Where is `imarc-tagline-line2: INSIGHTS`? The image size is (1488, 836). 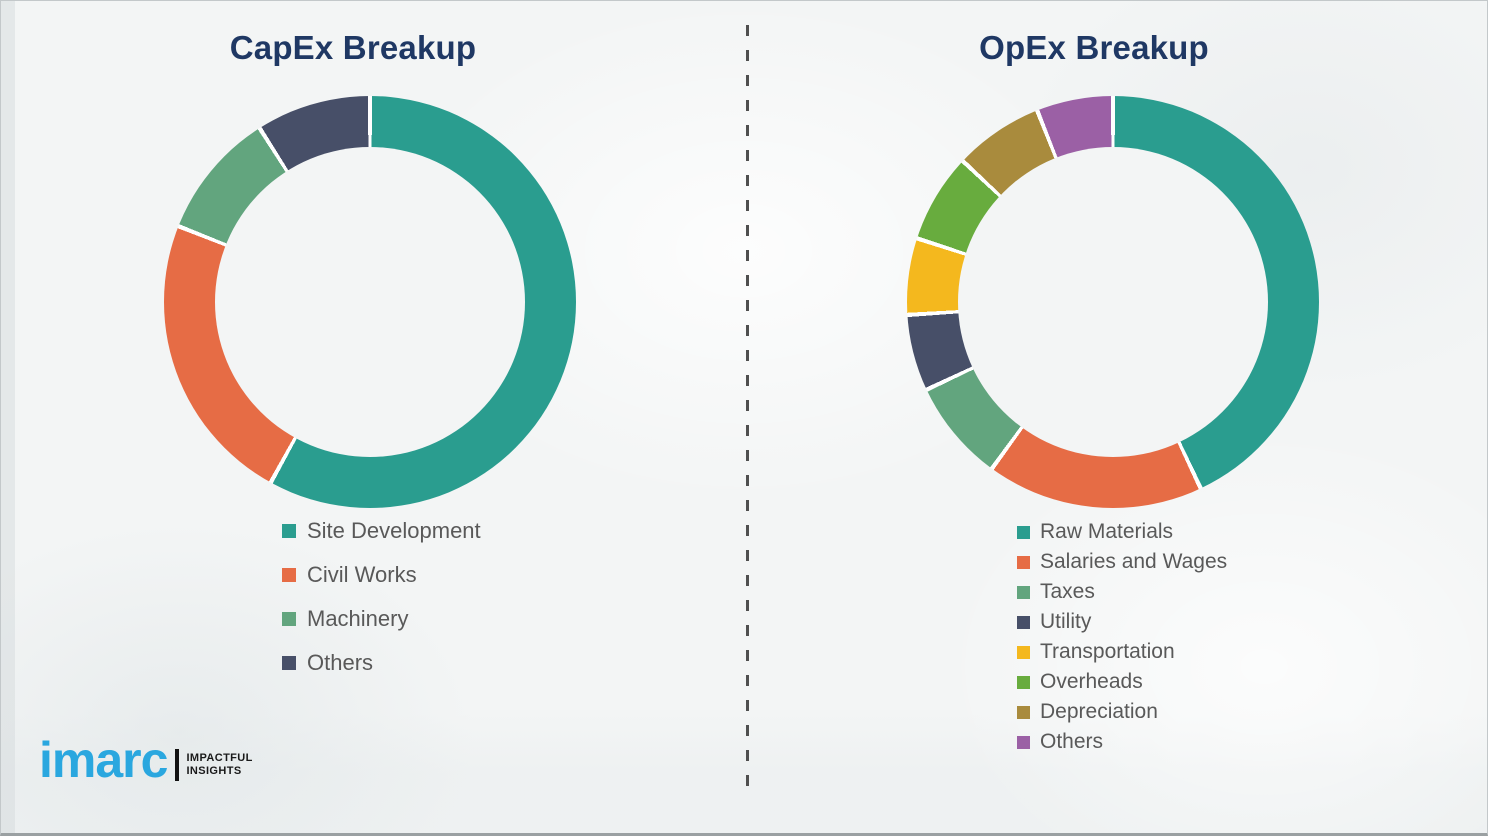
imarc-tagline-line2: INSIGHTS is located at coordinates (214, 771).